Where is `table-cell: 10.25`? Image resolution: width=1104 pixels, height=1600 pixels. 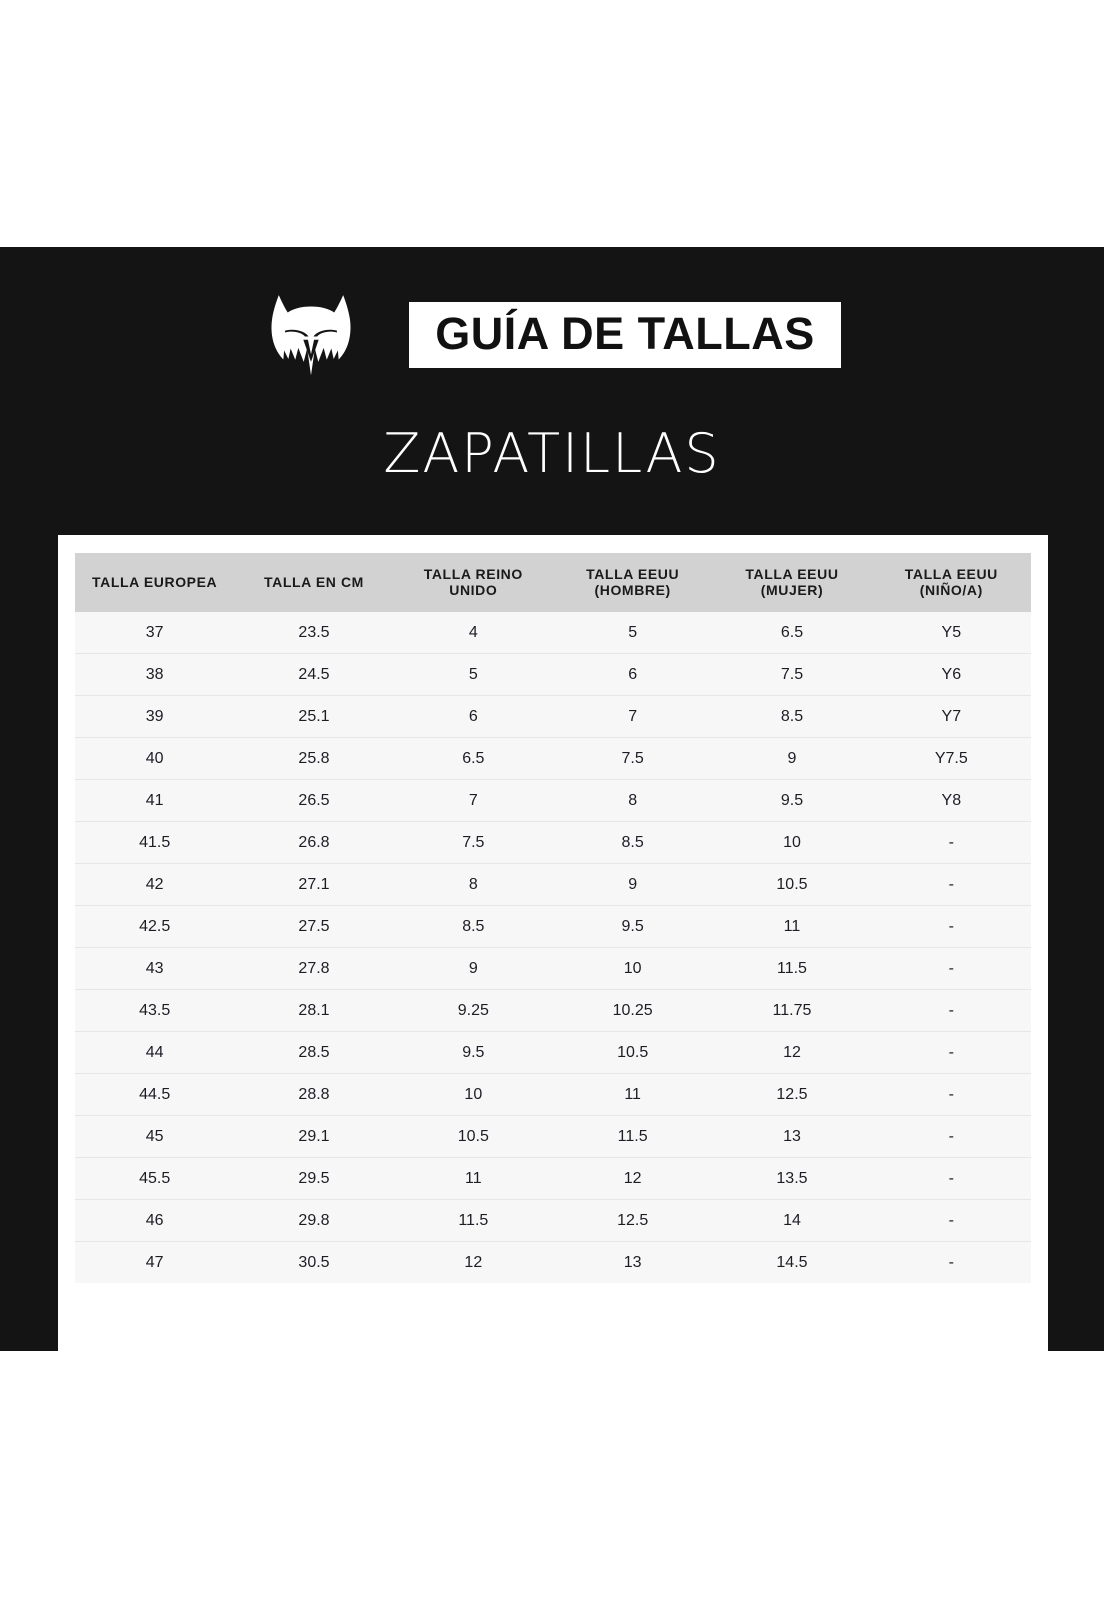 table-cell: 10.25 is located at coordinates (632, 1010).